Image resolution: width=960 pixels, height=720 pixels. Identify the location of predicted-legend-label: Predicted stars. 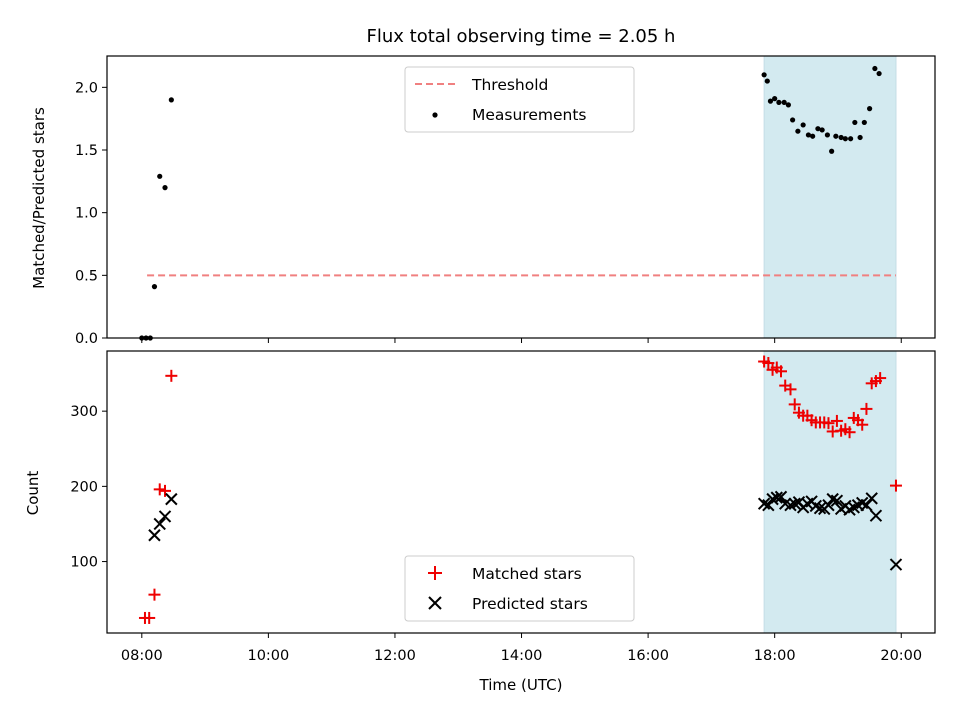
(530, 604).